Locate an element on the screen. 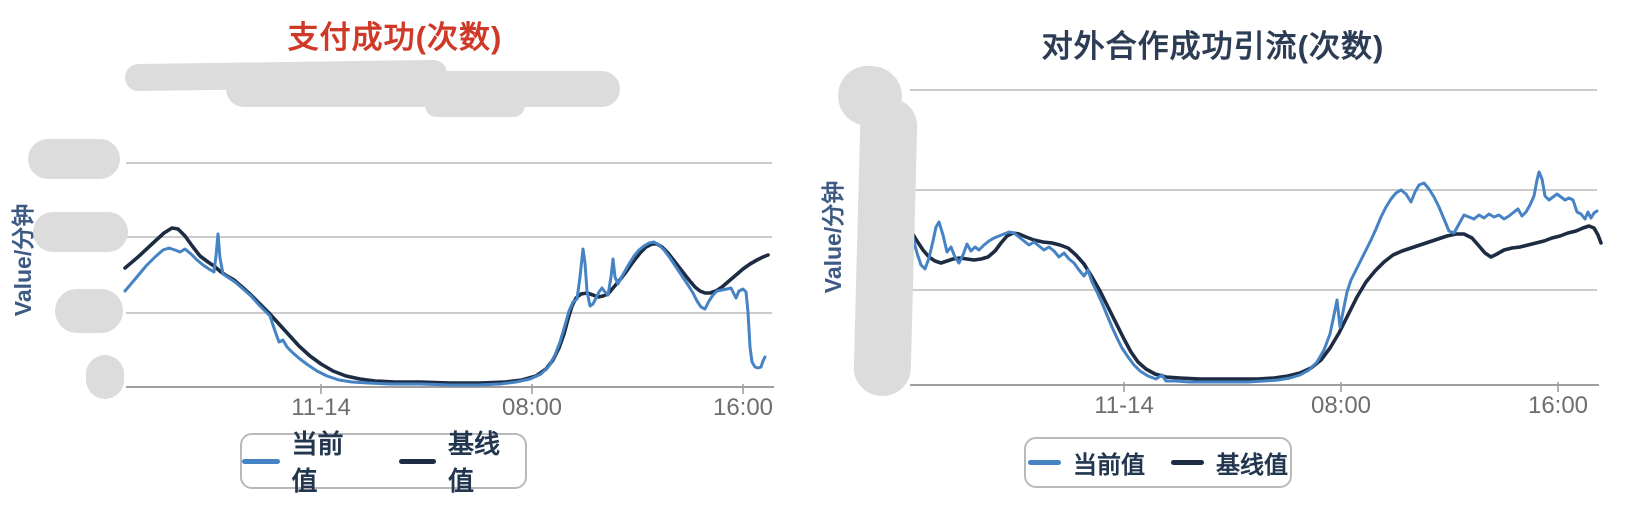 This screenshot has width=1626, height=520. referral-x-tick-2: 16:00 is located at coordinates (1558, 405).